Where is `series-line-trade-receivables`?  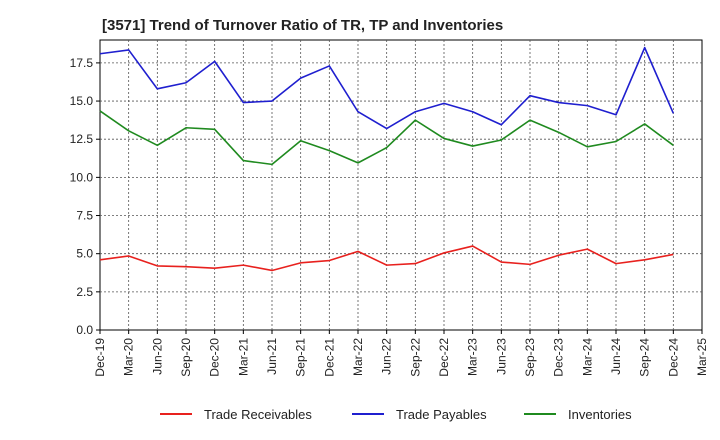 series-line-trade-receivables is located at coordinates (386, 258).